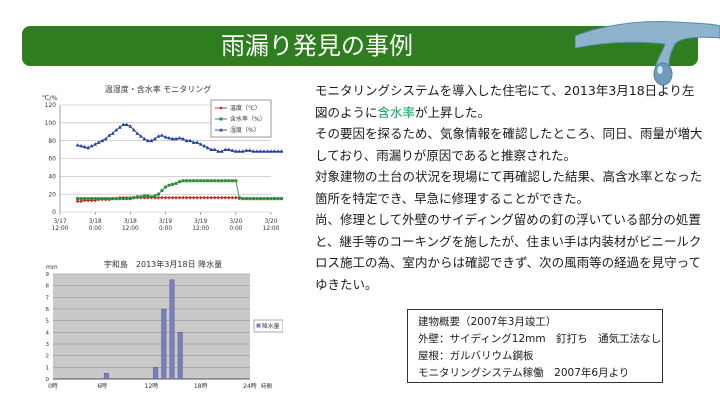 The width and height of the screenshot is (720, 405). What do you see at coordinates (48, 333) in the screenshot?
I see `y-tick-label: 4` at bounding box center [48, 333].